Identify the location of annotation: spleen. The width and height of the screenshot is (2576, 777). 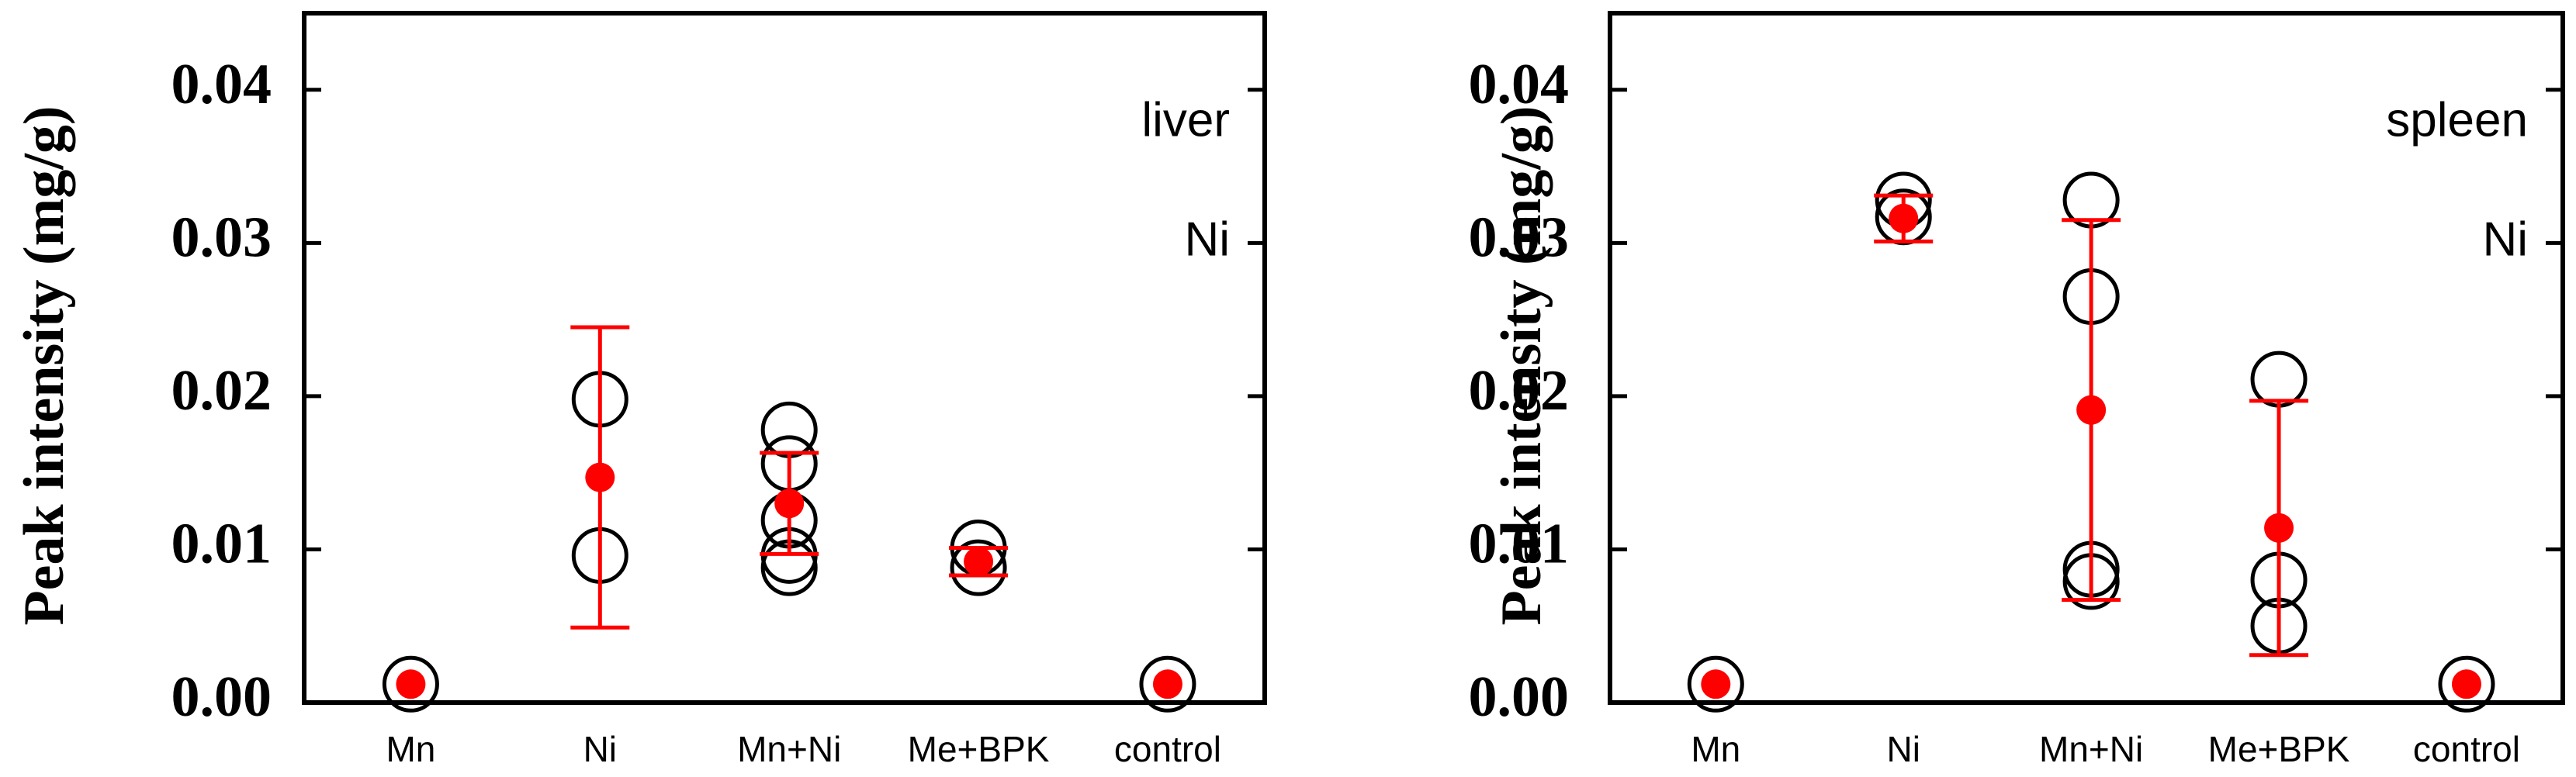
(2457, 120).